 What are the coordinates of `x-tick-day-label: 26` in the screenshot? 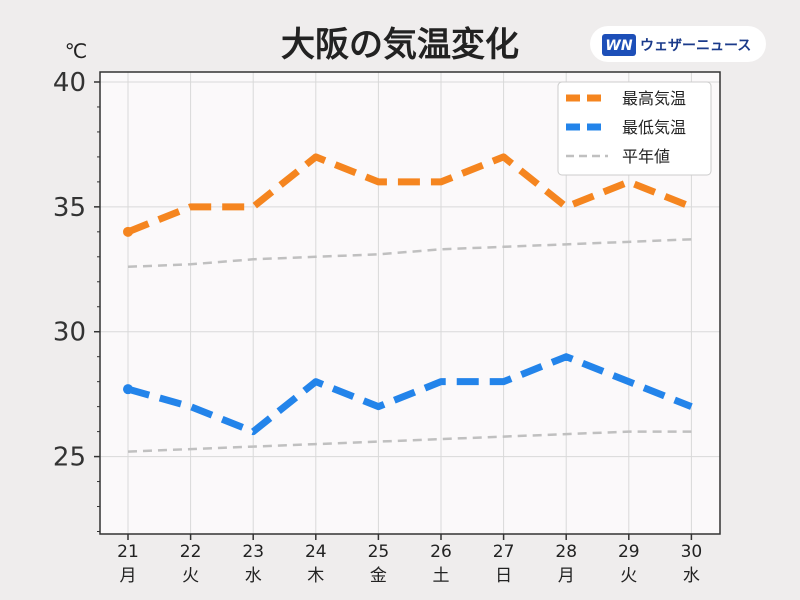 It's located at (441, 552).